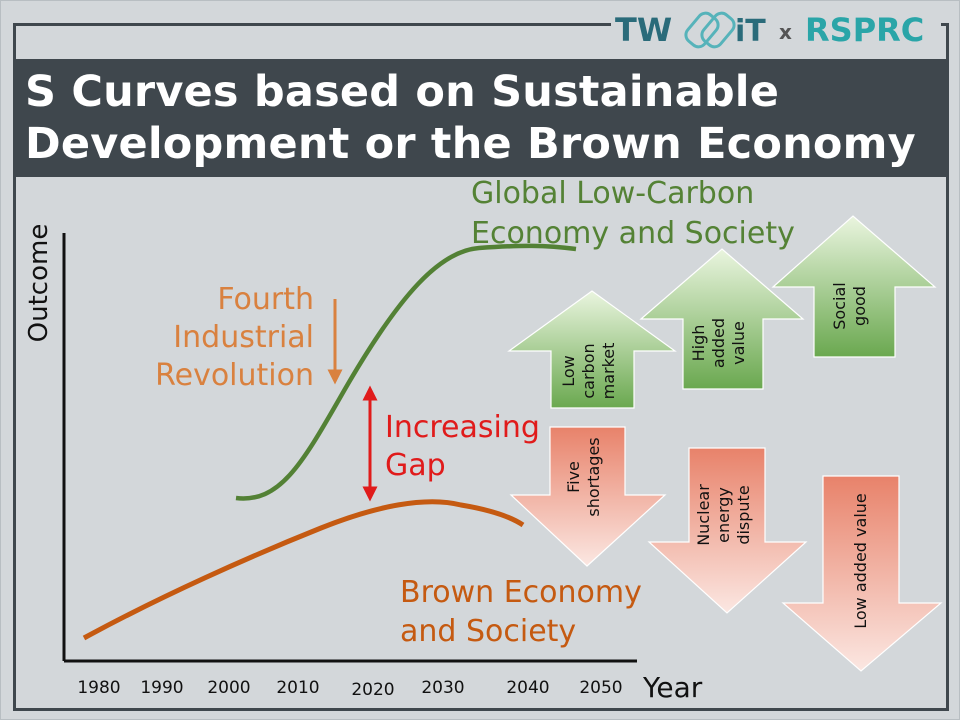  Describe the element at coordinates (349, 689) in the screenshot. I see `x-tick-labels: 1980 1990 2000 2010 2020 2030 2040 2050` at that location.